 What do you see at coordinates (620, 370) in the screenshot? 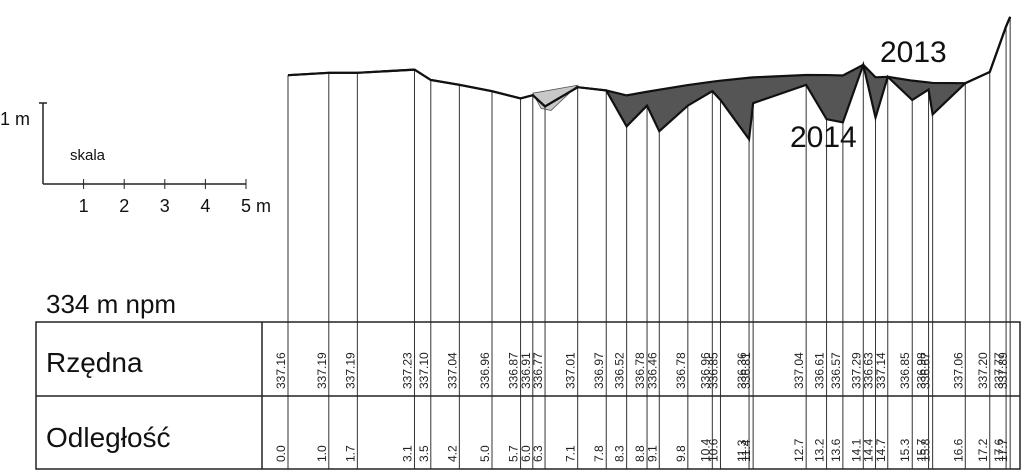
I see `elevation-value: 336.52` at bounding box center [620, 370].